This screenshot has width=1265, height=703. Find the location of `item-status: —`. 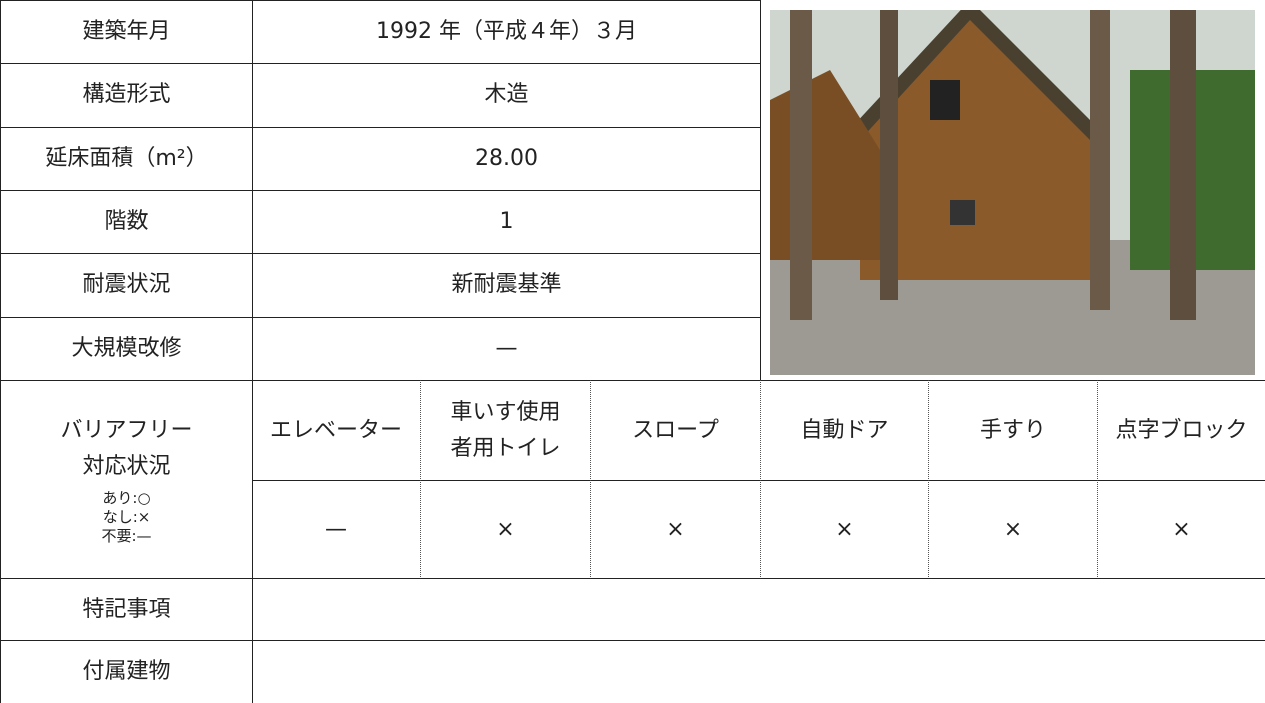

item-status: — is located at coordinates (336, 529).